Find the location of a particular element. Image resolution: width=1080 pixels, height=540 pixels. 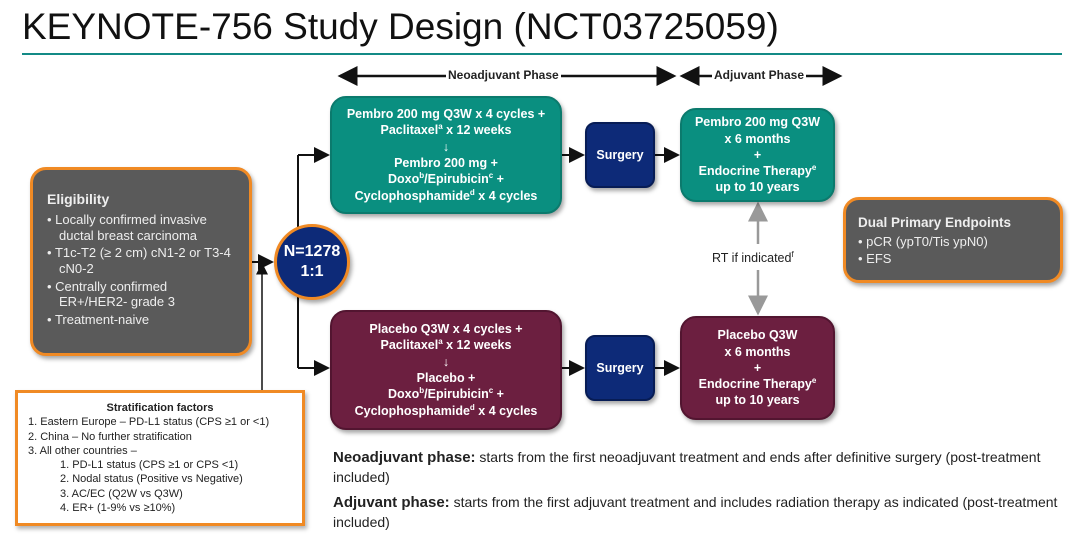

eligibility-item: T1c-T2 (≥ 2 cm) cN1-2 or T3-4 cN0-2 is located at coordinates (141, 260).